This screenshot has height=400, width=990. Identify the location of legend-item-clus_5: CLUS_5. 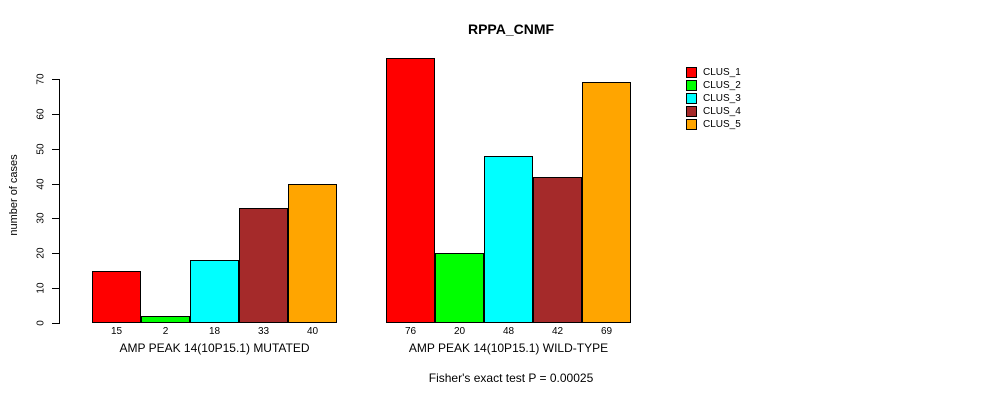
(713, 124).